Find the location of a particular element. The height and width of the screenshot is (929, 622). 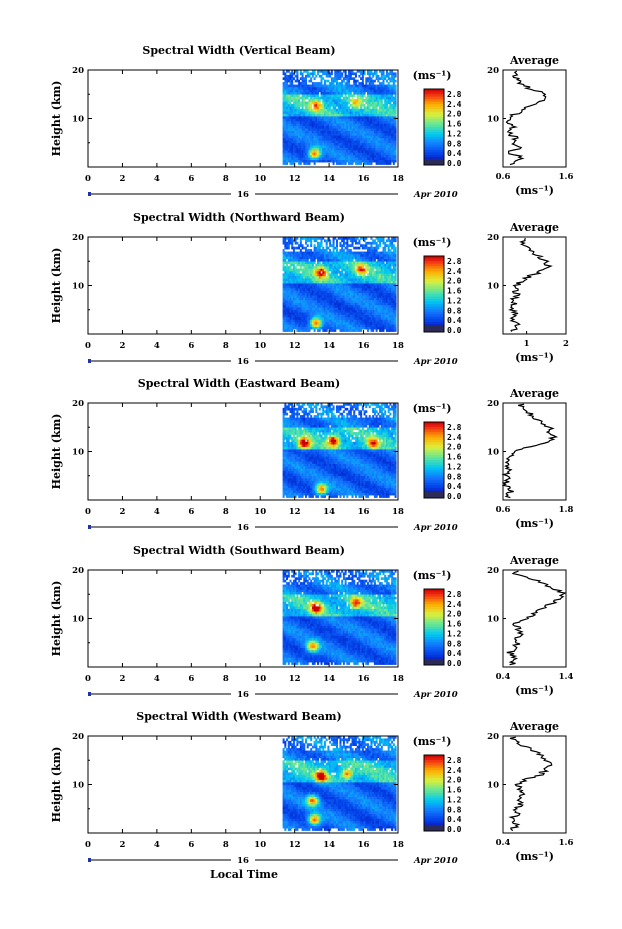

x-tick-label: 8 is located at coordinates (226, 346).